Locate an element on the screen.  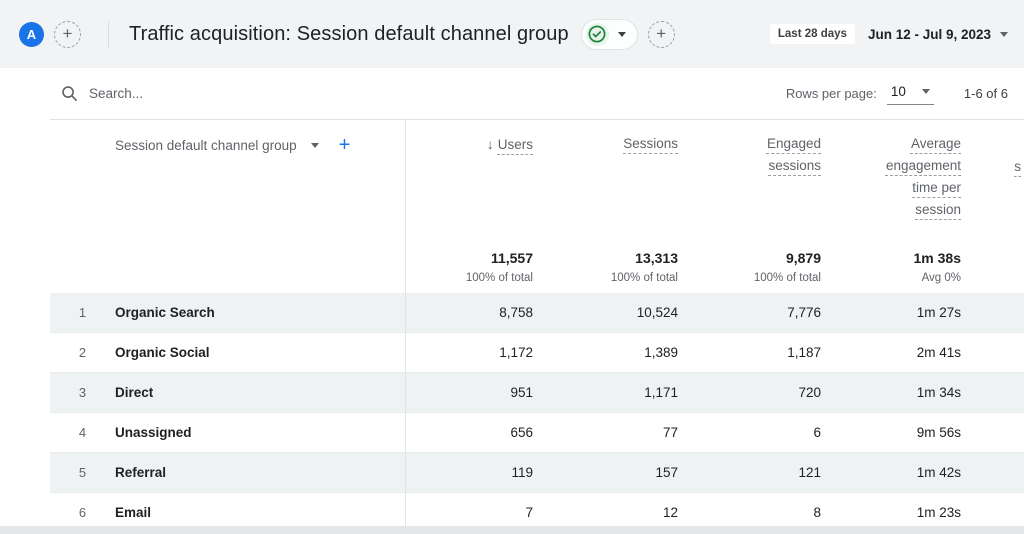
table-row: 5 Referral 119 157 121 1m 42s is located at coordinates (537, 473).